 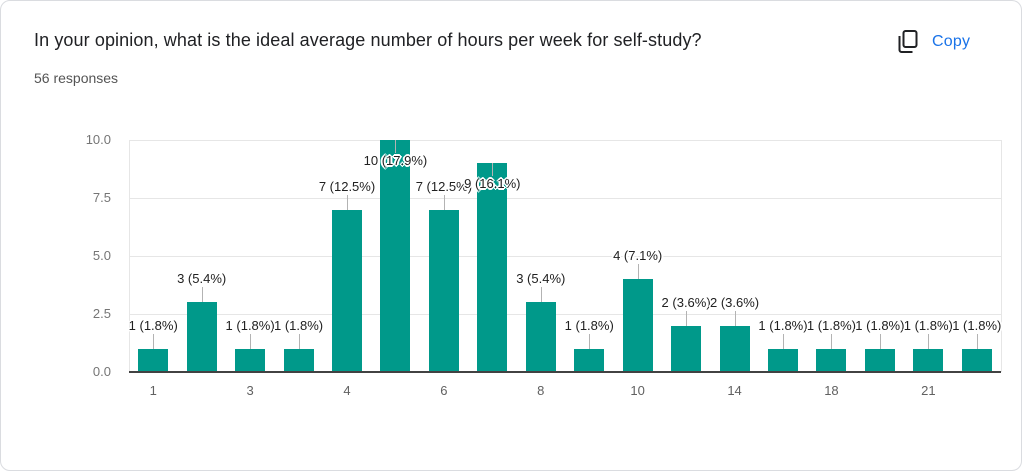 I want to click on copy-button: Copy, so click(x=932, y=42).